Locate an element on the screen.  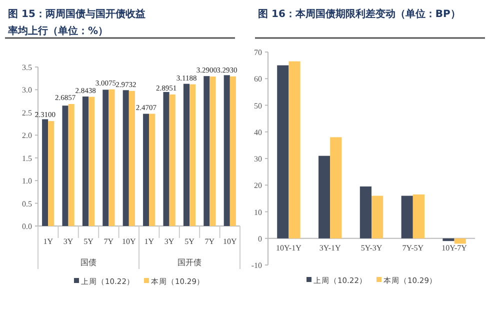
y-tick-label: 10 is located at coordinates (258, 212).